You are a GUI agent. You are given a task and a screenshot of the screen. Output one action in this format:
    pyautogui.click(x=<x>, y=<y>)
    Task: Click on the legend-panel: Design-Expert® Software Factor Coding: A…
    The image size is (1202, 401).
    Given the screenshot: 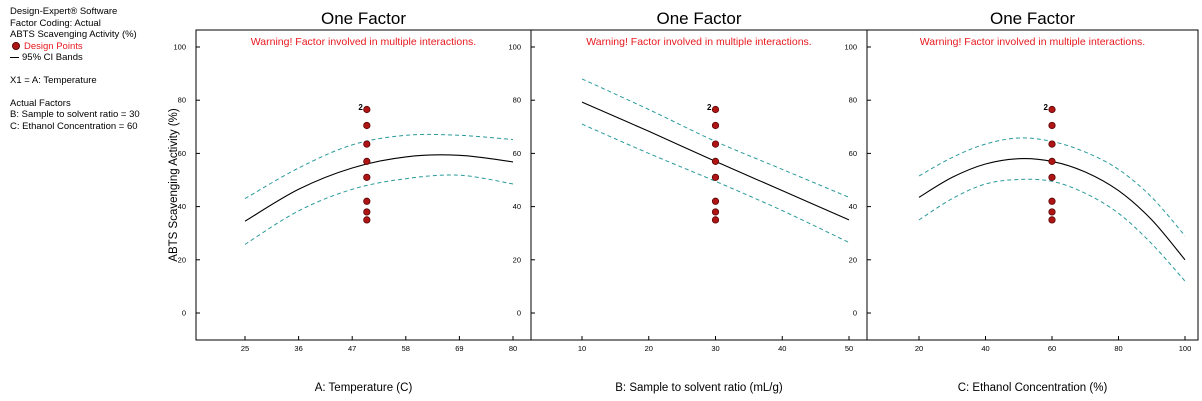 What is the action you would take?
    pyautogui.click(x=75, y=69)
    